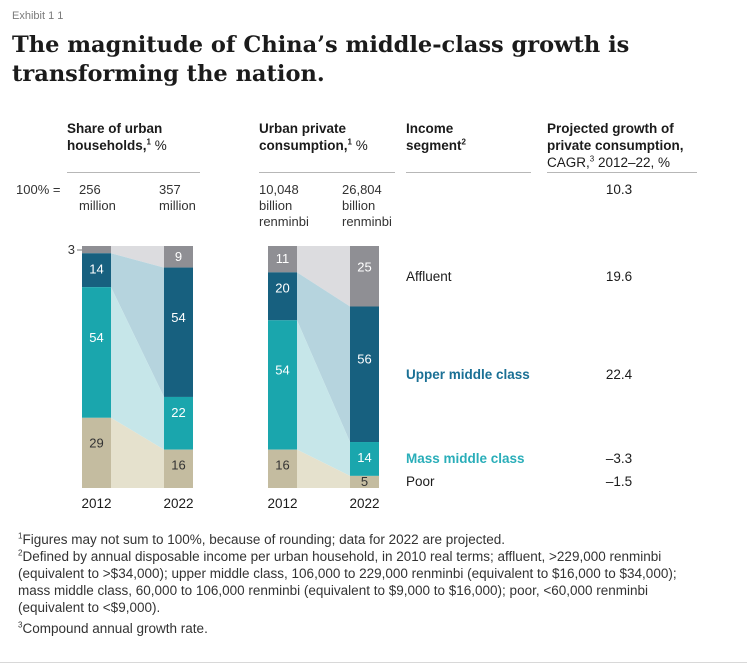 The width and height of the screenshot is (747, 665). Describe the element at coordinates (133, 172) in the screenshot. I see `header-share-rule` at that location.